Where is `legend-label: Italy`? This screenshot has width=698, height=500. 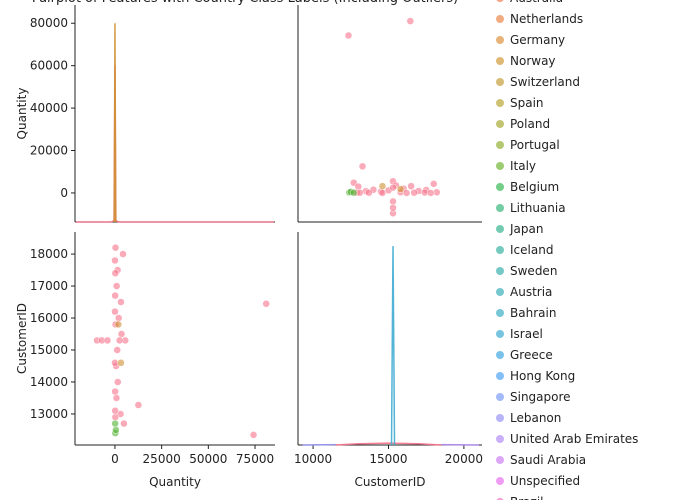
legend-label: Italy is located at coordinates (523, 166).